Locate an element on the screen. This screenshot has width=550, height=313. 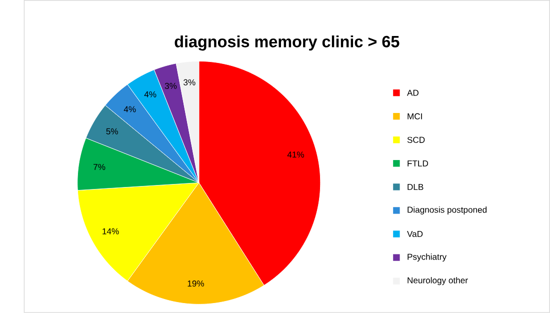
data-label: 19% is located at coordinates (196, 283).